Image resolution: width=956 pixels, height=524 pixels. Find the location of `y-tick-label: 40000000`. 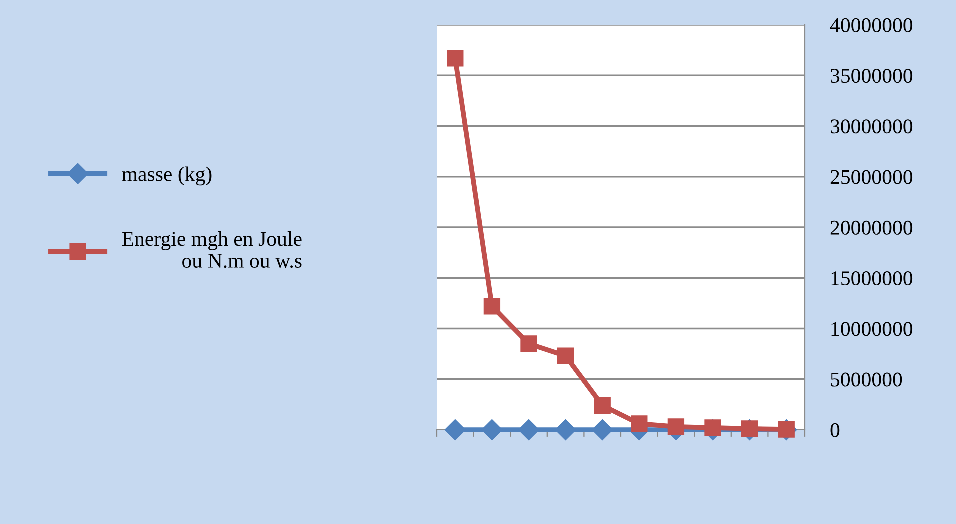

y-tick-label: 40000000 is located at coordinates (871, 25).